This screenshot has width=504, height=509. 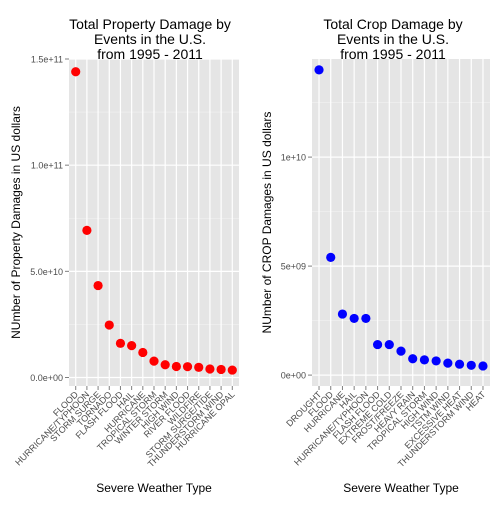 What do you see at coordinates (16, 222) in the screenshot?
I see `y-axis-label: NUmber of Property Damages in US dollars` at bounding box center [16, 222].